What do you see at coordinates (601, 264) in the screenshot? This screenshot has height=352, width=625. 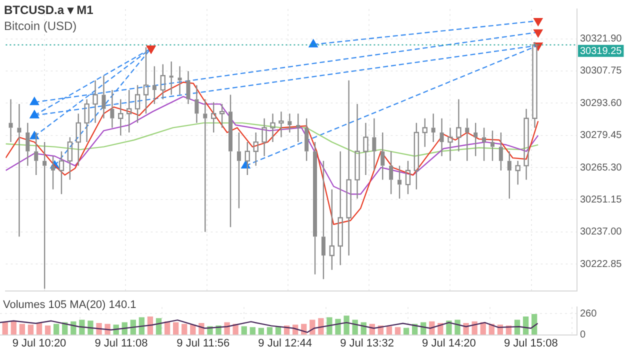 I see `y-tick-label: 30222.85` at bounding box center [601, 264].